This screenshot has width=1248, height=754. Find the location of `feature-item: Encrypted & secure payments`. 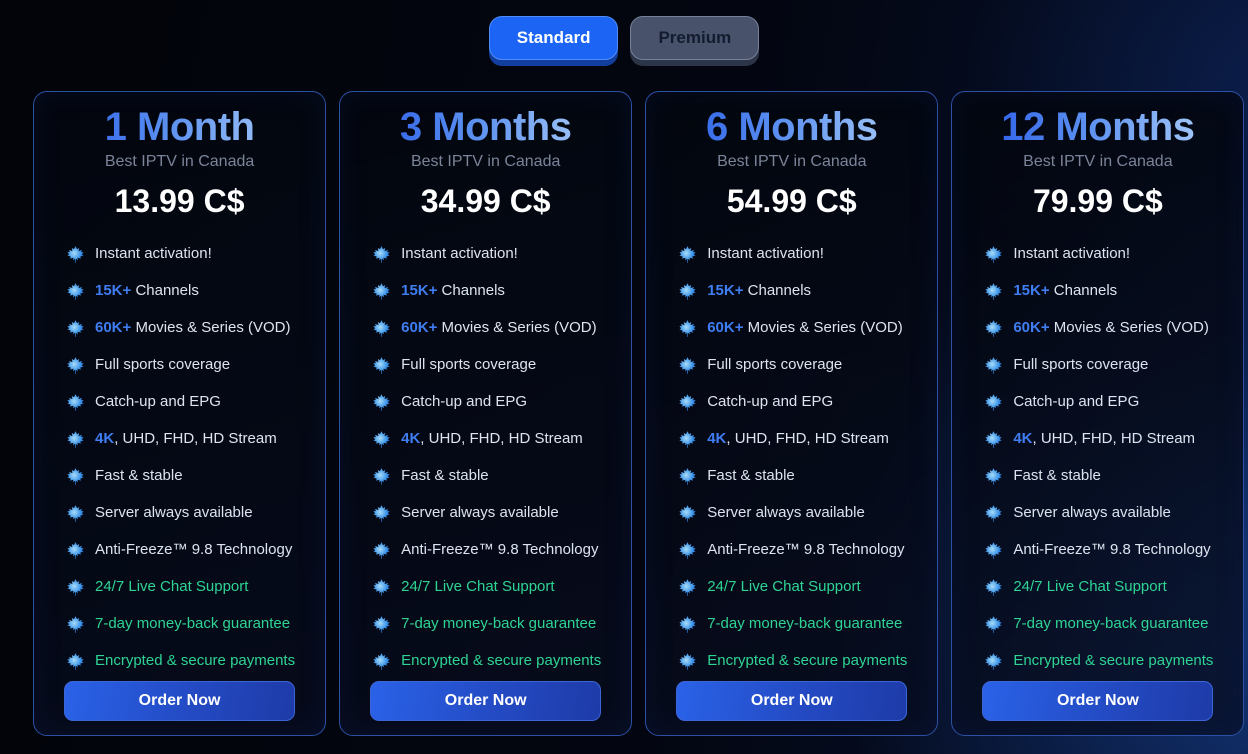

feature-item: Encrypted & secure payments is located at coordinates (487, 661).